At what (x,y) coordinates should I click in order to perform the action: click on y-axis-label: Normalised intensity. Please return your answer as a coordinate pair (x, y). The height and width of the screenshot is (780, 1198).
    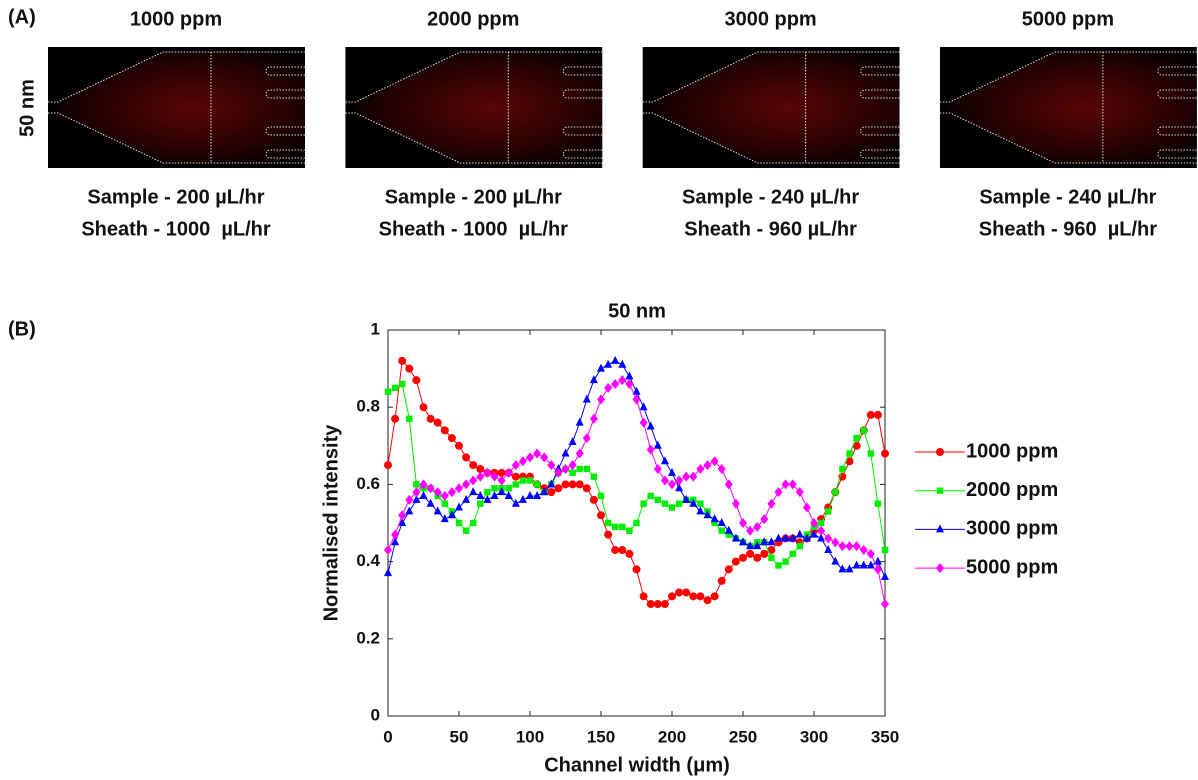
    Looking at the image, I should click on (331, 523).